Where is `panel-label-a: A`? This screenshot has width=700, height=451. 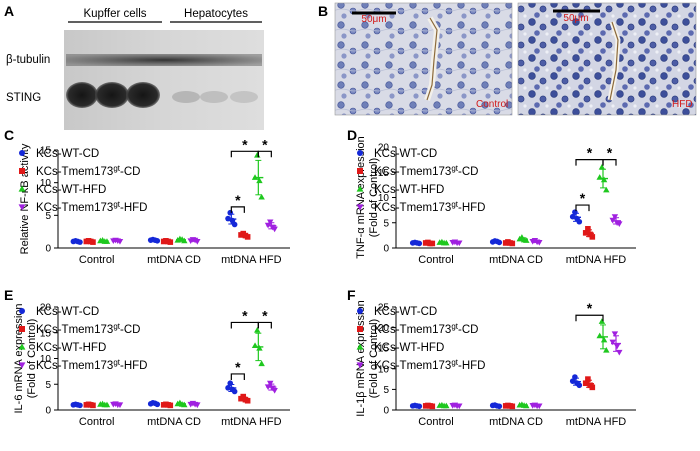 panel-label-a: A is located at coordinates (9, 11).